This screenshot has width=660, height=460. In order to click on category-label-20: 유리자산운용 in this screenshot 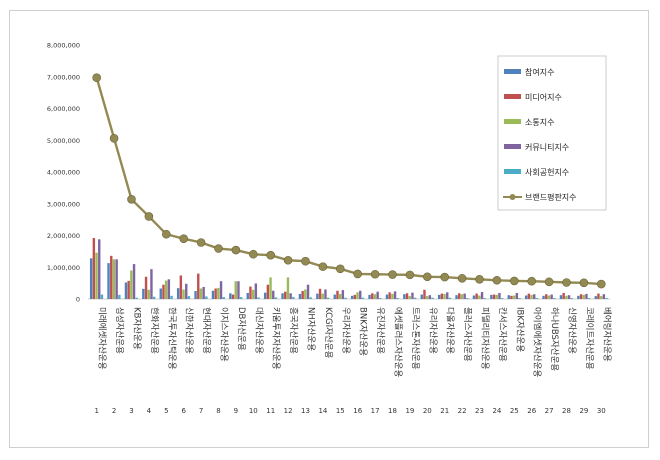, I will do `click(432, 330)`.